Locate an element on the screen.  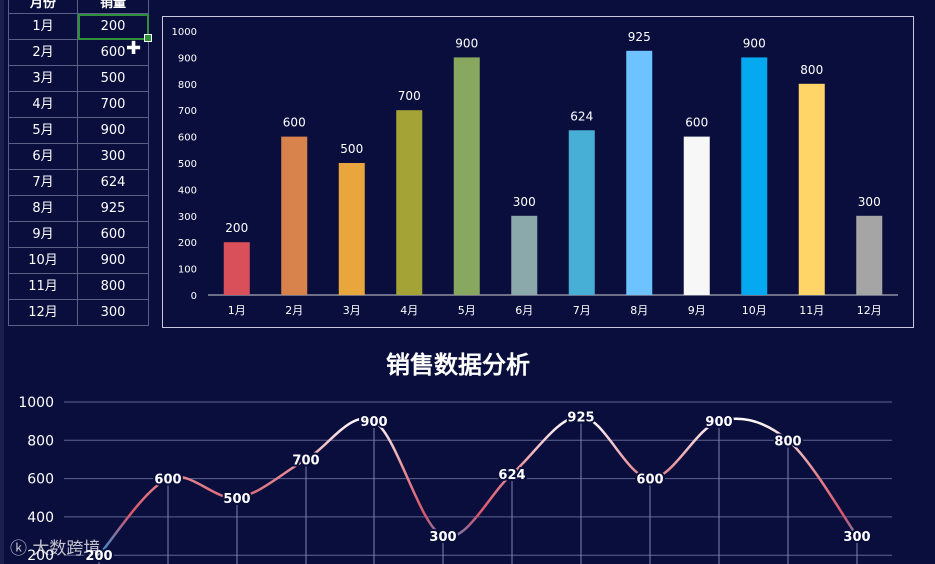
table-row: 7月 624 is located at coordinates (78, 182).